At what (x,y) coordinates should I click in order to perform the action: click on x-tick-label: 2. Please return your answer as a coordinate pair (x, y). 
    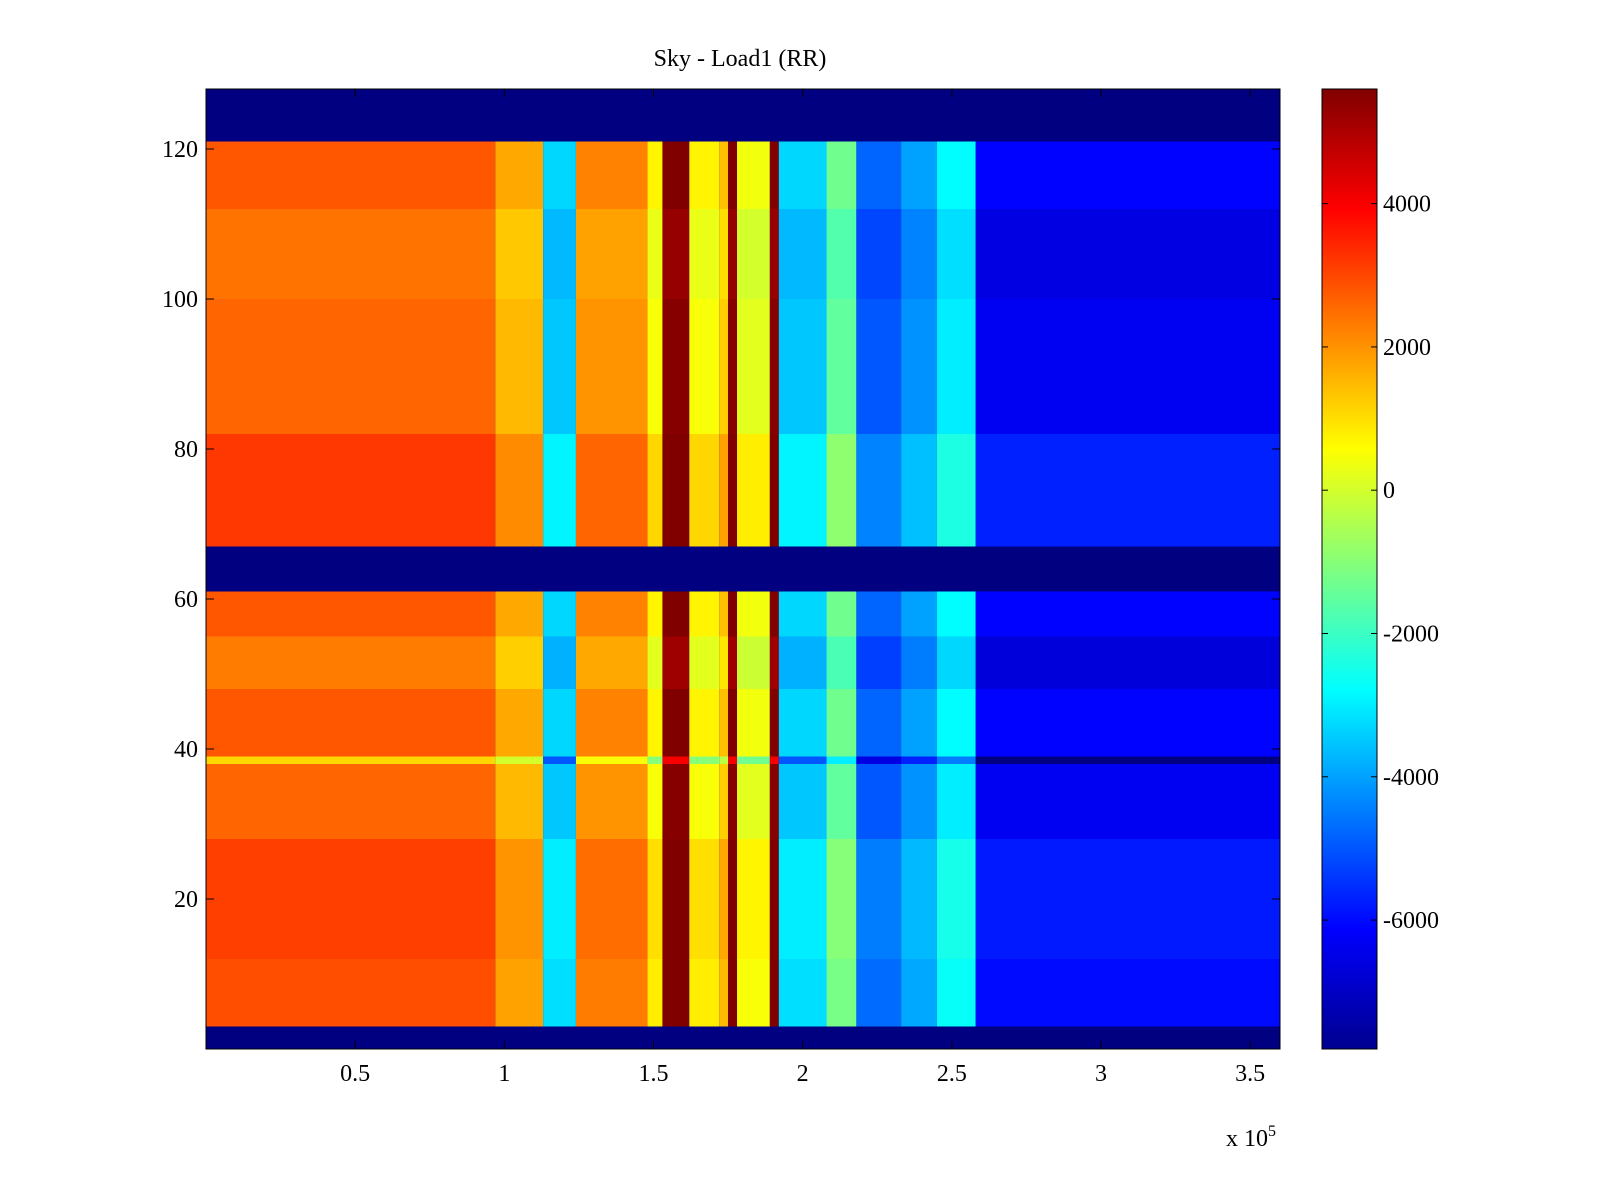
    Looking at the image, I should click on (803, 1074).